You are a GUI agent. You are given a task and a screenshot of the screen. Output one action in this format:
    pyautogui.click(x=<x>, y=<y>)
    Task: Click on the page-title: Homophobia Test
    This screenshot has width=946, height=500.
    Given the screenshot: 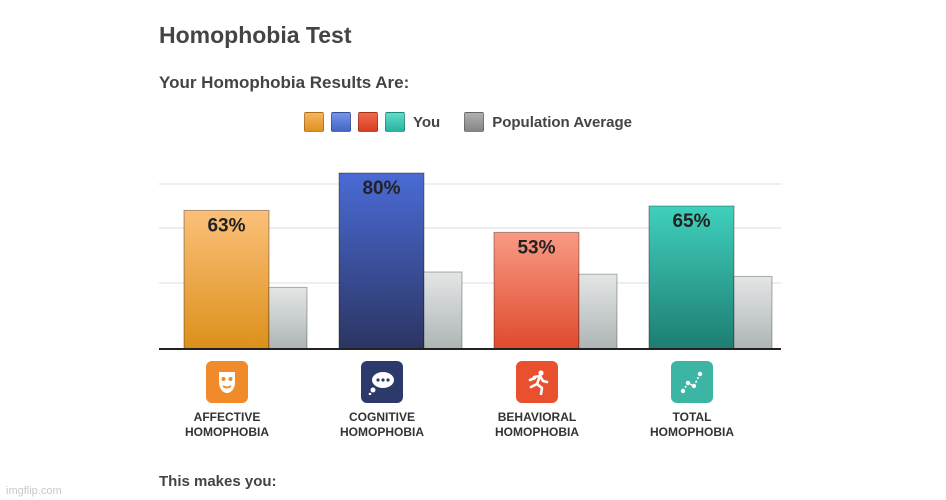 What is the action you would take?
    pyautogui.click(x=255, y=35)
    